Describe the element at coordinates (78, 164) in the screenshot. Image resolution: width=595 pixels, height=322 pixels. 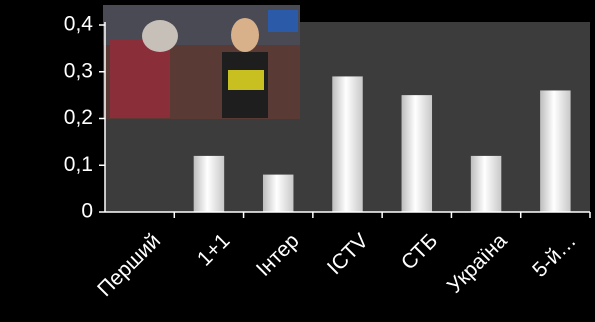
I see `y-tick-label: 0,1` at that location.